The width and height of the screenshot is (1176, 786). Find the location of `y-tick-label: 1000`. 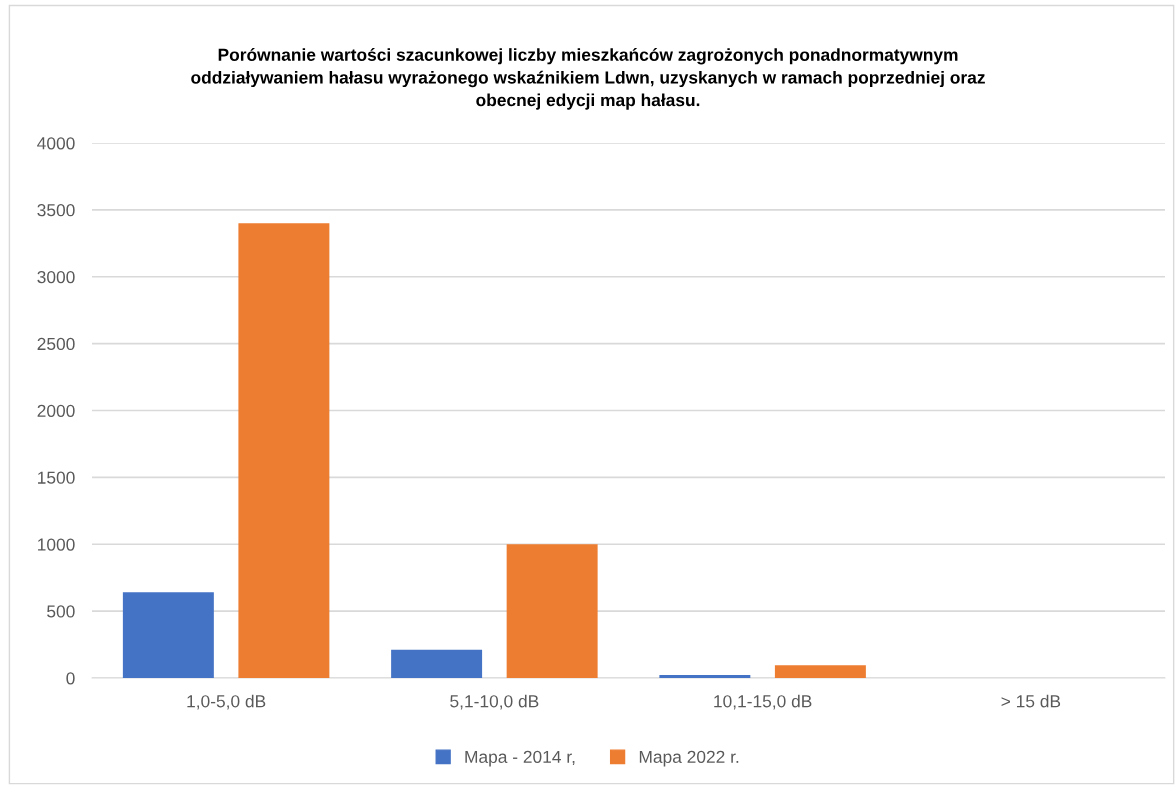

y-tick-label: 1000 is located at coordinates (56, 544).